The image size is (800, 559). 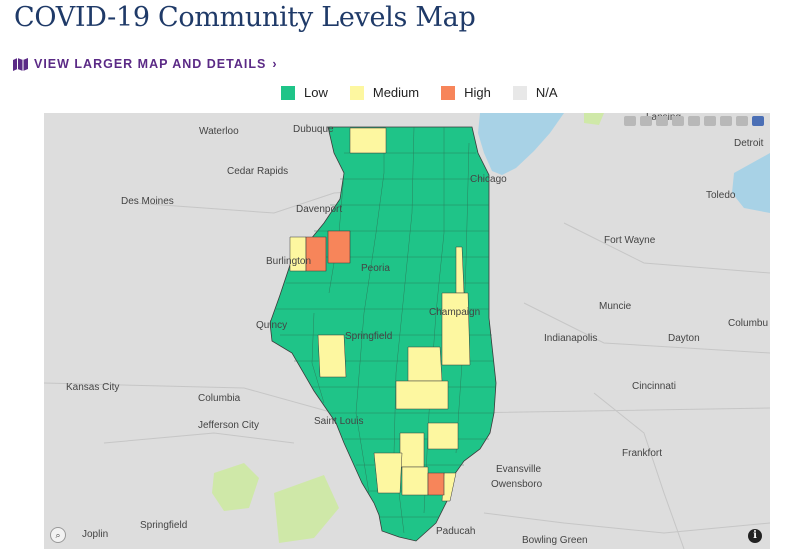 I want to click on legend-label-high: High, so click(x=477, y=92).